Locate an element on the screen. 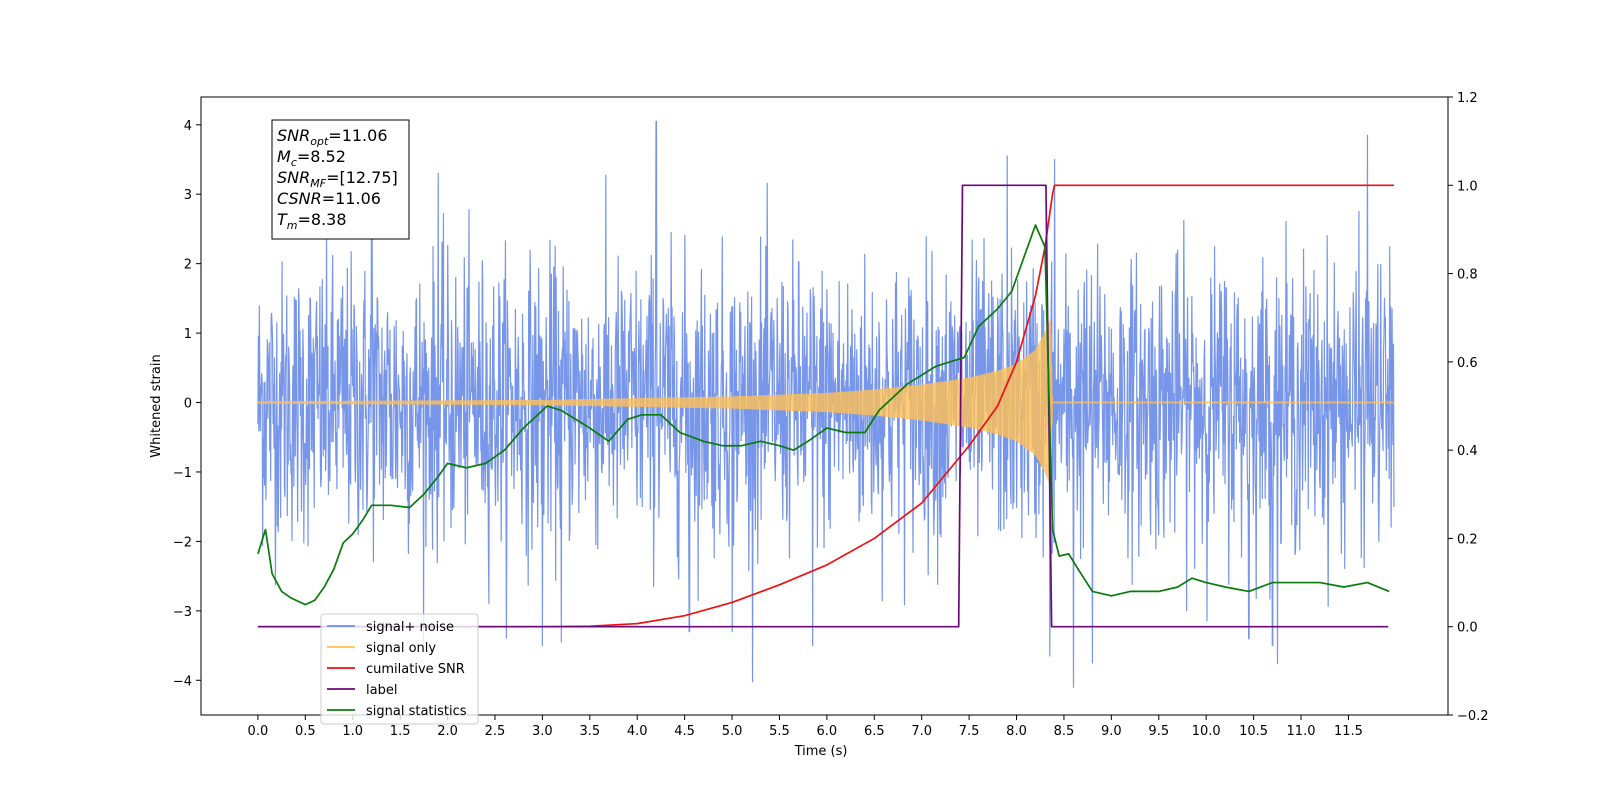 This screenshot has height=800, width=1600. y-tick-label: 1 is located at coordinates (188, 334).